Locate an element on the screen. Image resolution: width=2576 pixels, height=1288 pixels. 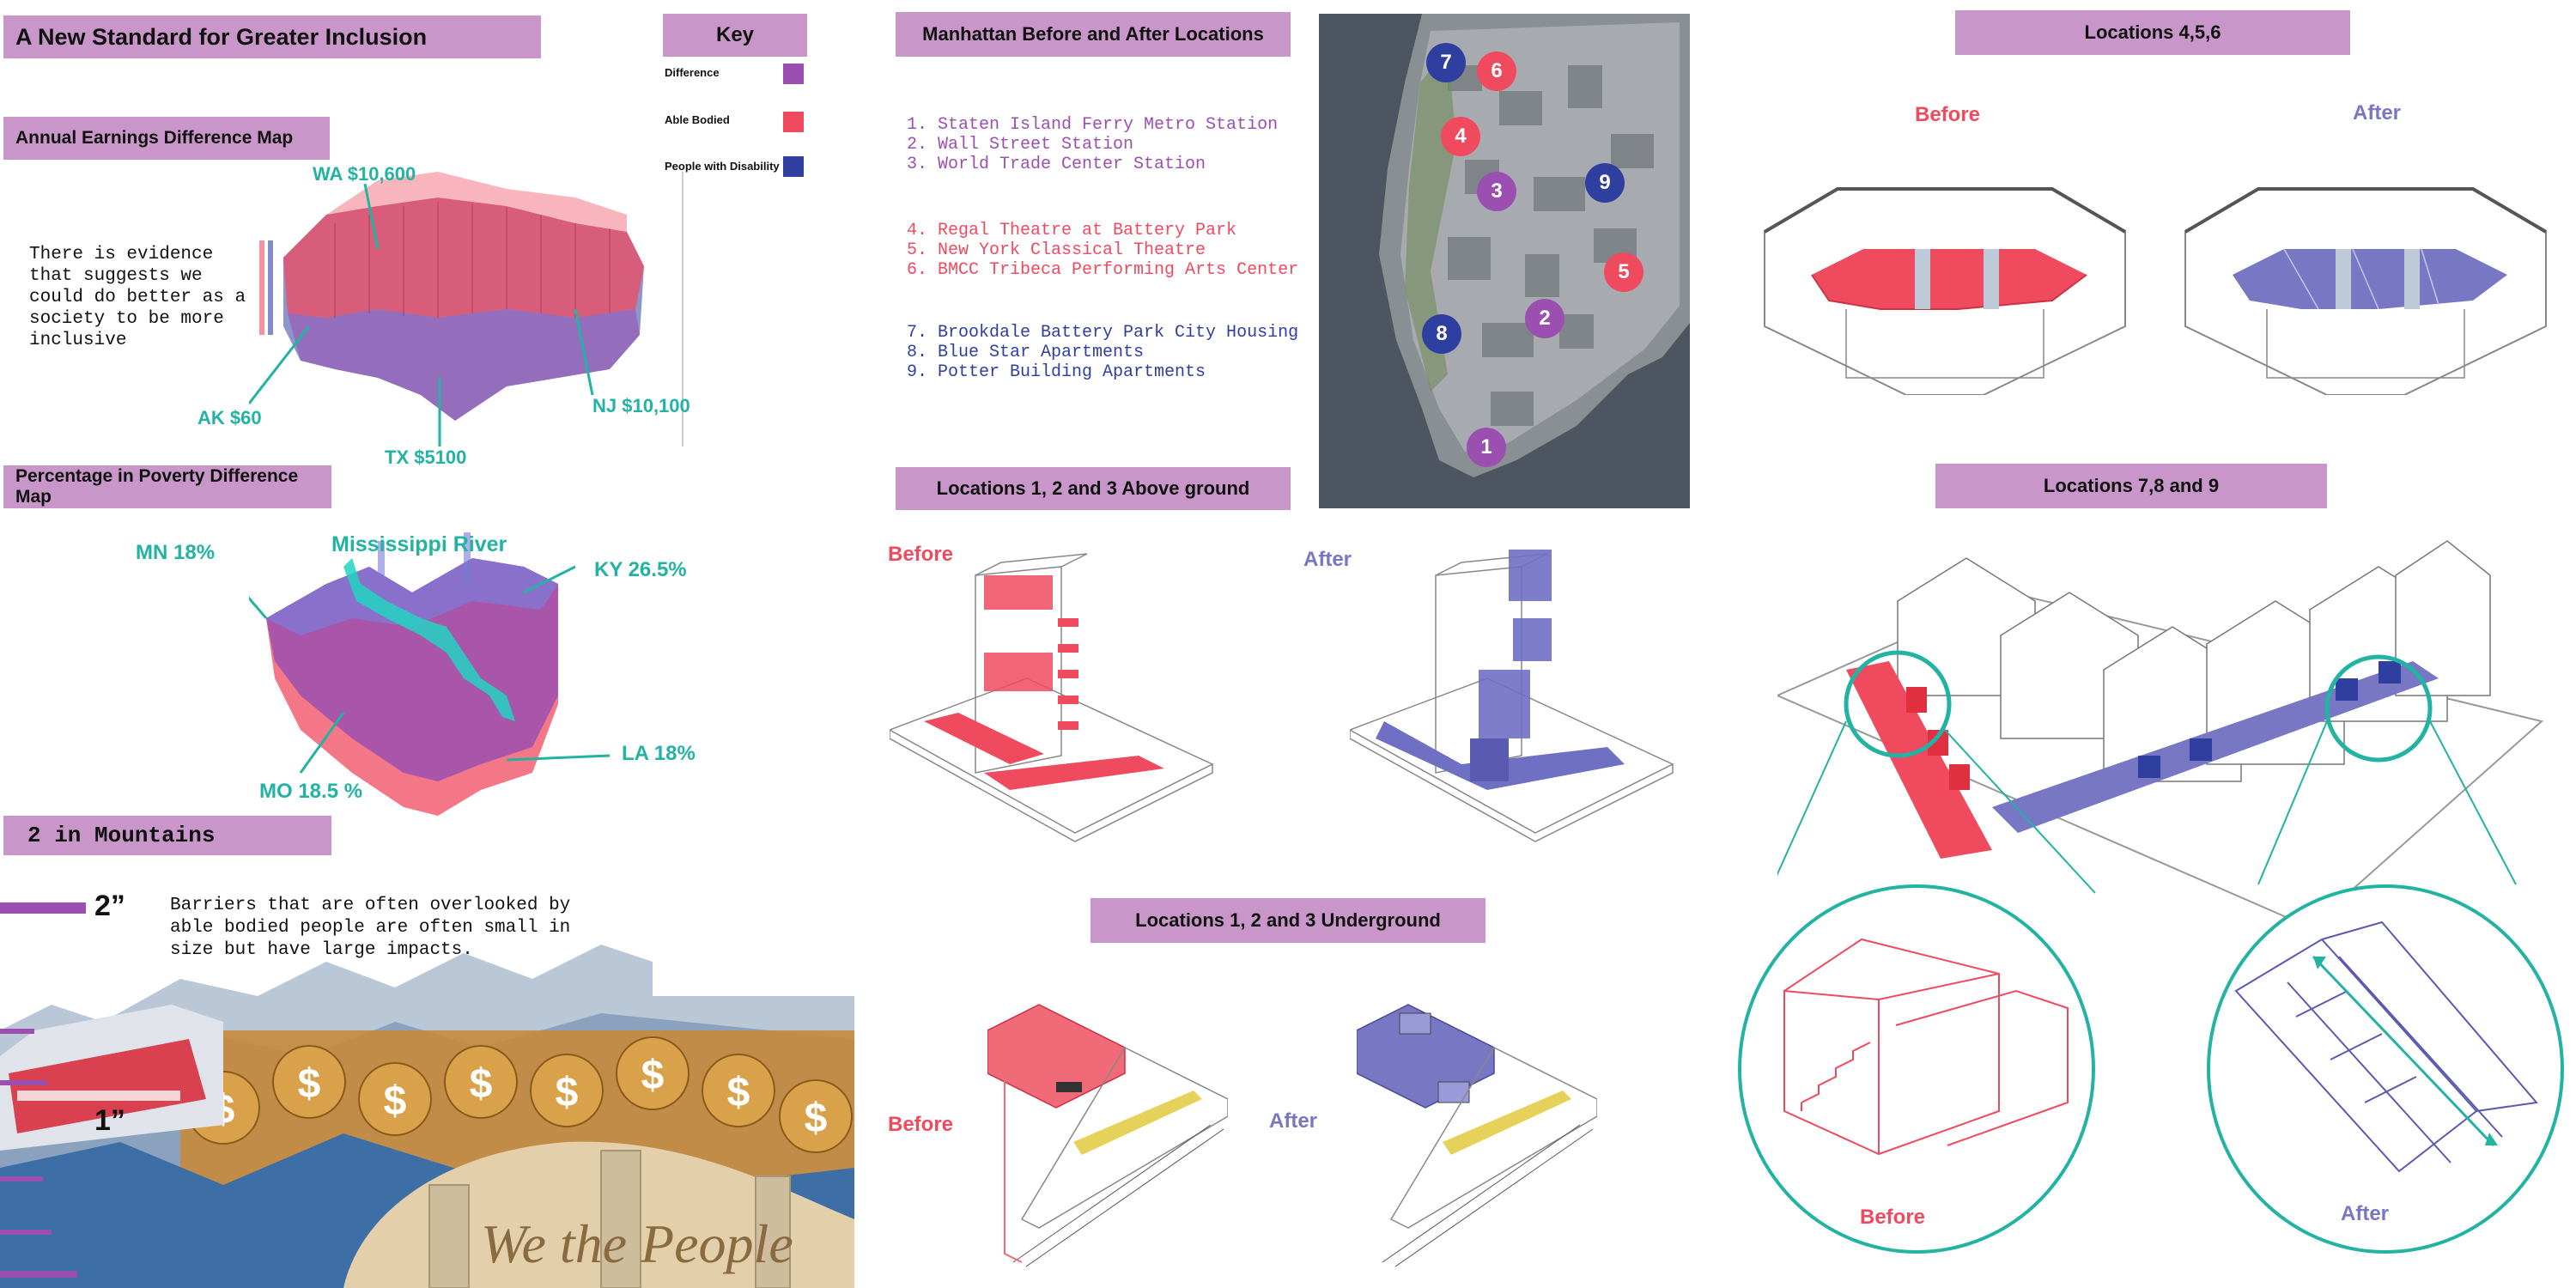
map-pin-9: 9 is located at coordinates (1605, 183).